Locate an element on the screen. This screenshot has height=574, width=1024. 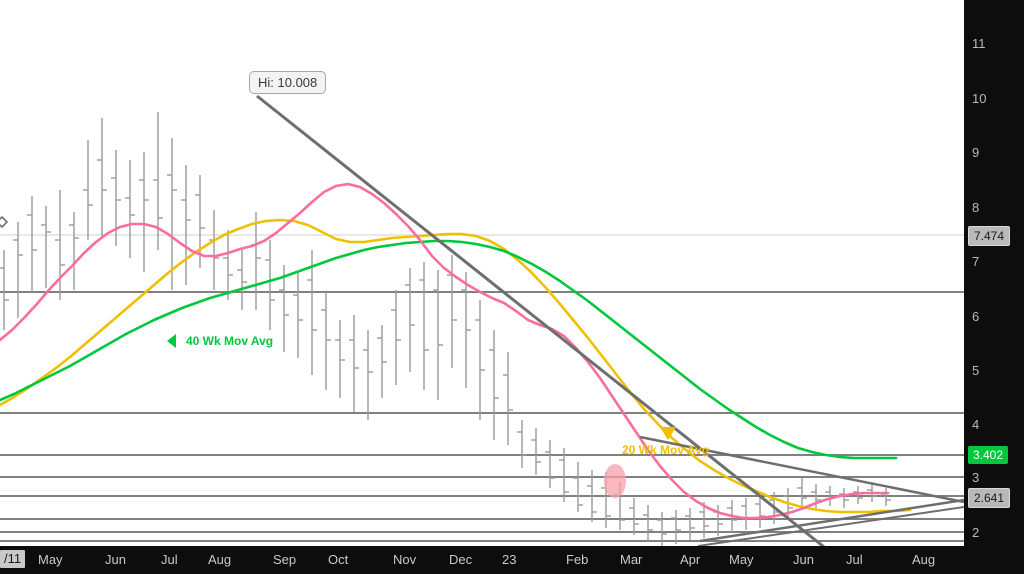
date-axis-tick: 23 is located at coordinates (509, 559).